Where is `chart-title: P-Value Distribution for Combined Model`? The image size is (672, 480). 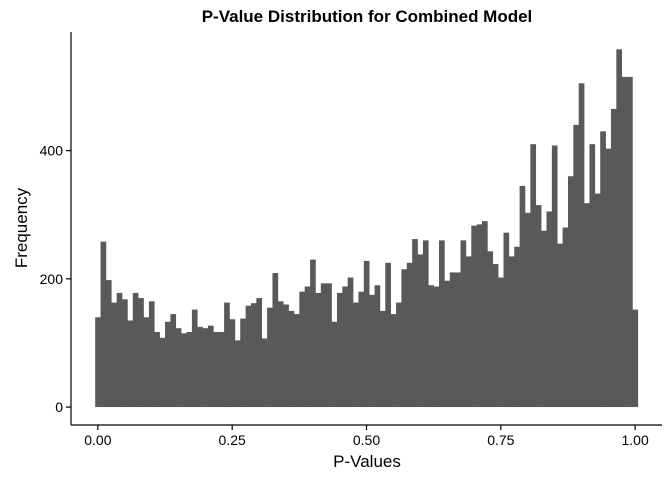 chart-title: P-Value Distribution for Combined Model is located at coordinates (367, 16).